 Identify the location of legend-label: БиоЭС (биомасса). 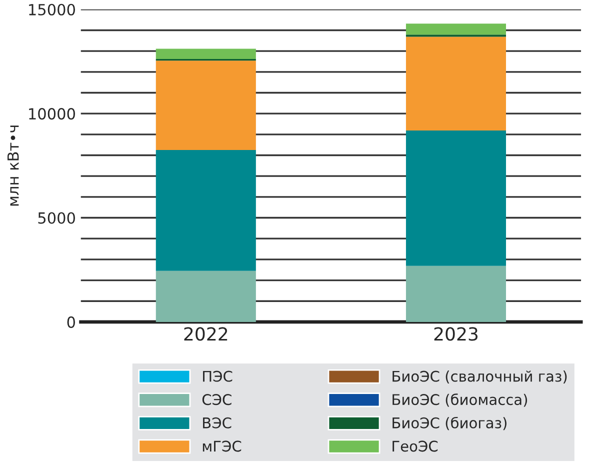
(460, 400).